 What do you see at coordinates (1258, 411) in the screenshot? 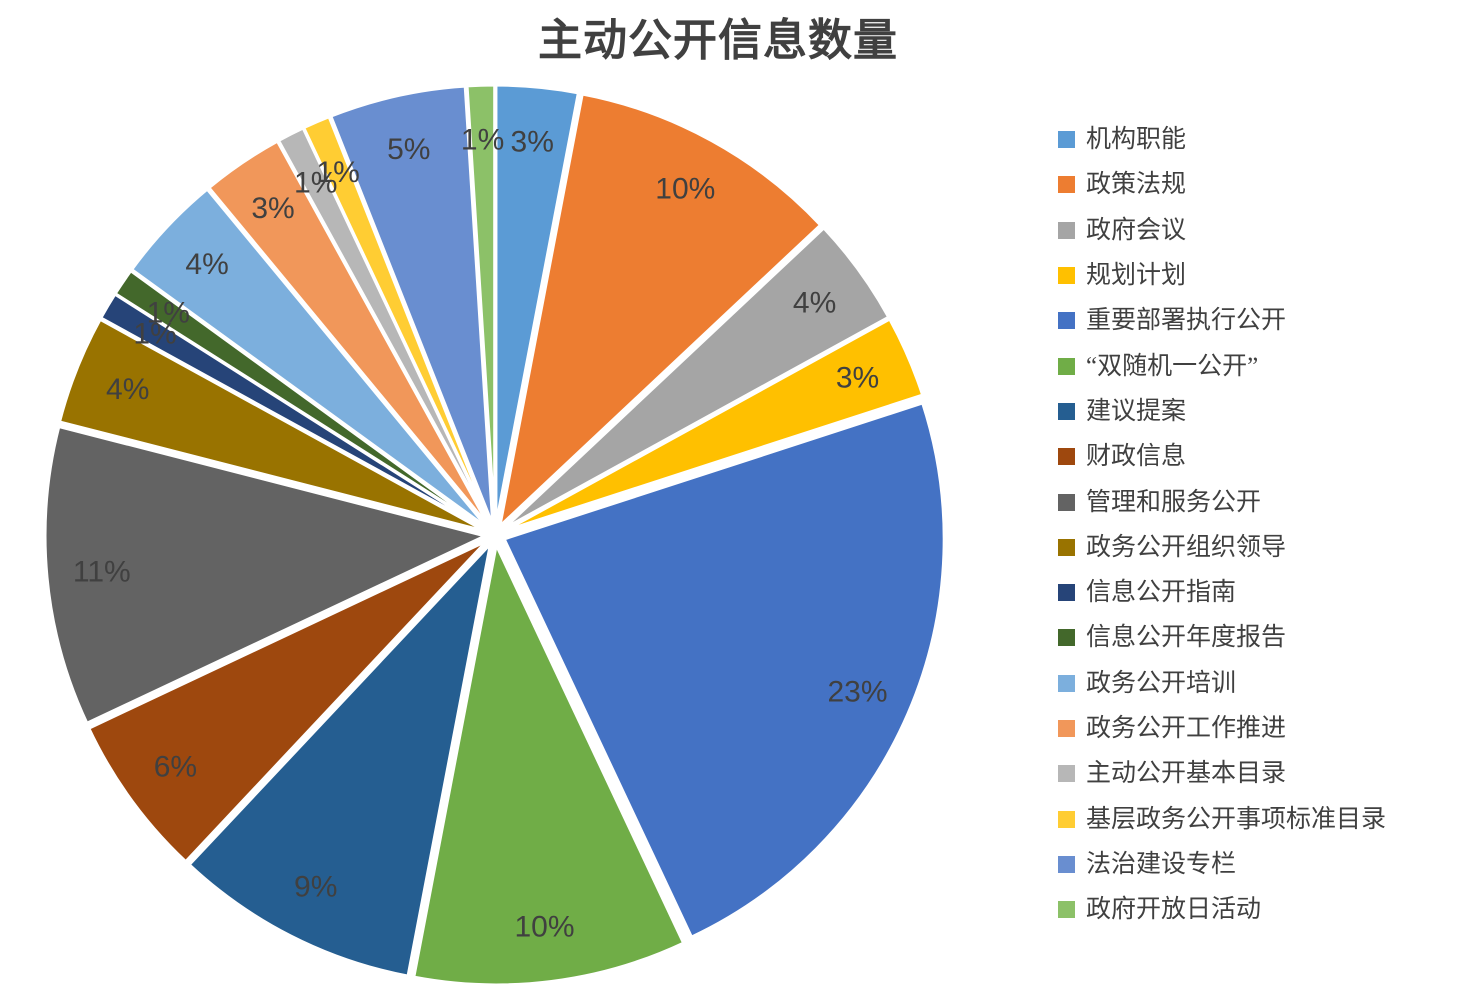
I see `legend-item-7: 建议提案` at bounding box center [1258, 411].